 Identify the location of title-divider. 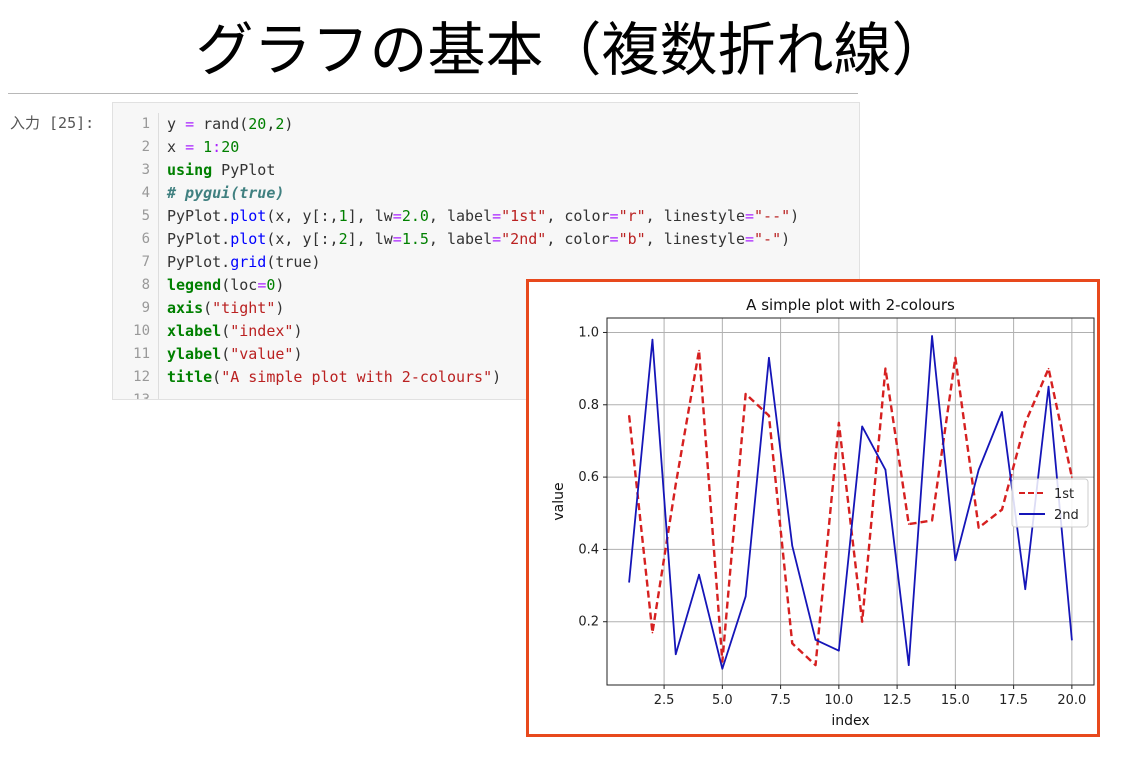
(433, 93).